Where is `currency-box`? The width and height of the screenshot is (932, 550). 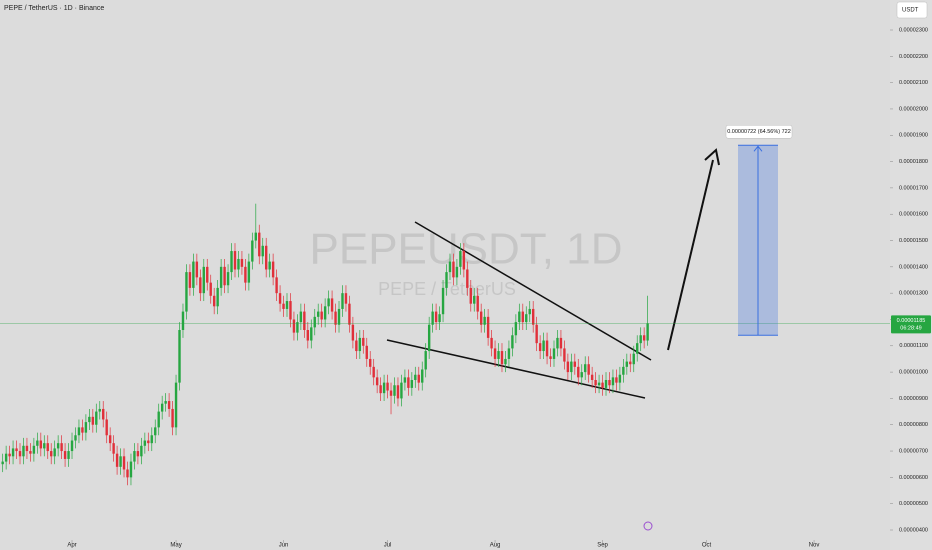
currency-box is located at coordinates (912, 10).